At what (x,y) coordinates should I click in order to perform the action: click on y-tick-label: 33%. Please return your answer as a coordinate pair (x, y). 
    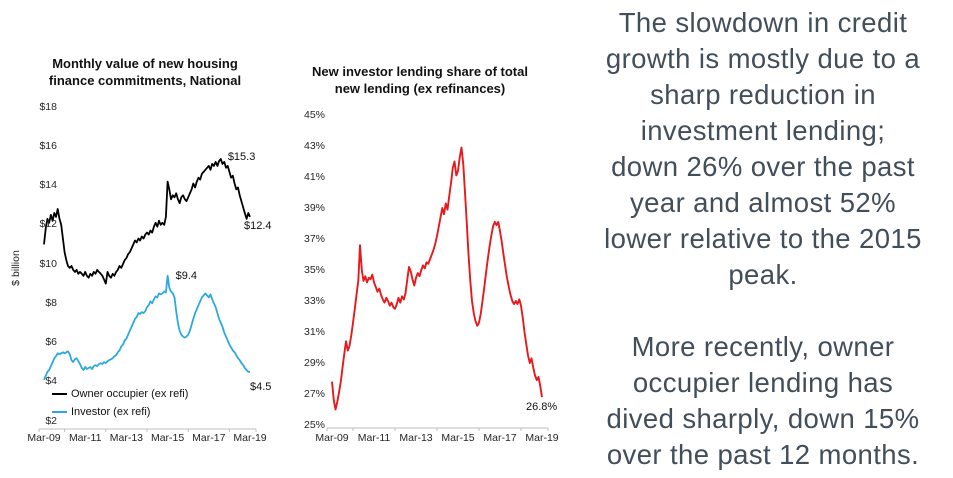
    Looking at the image, I should click on (314, 300).